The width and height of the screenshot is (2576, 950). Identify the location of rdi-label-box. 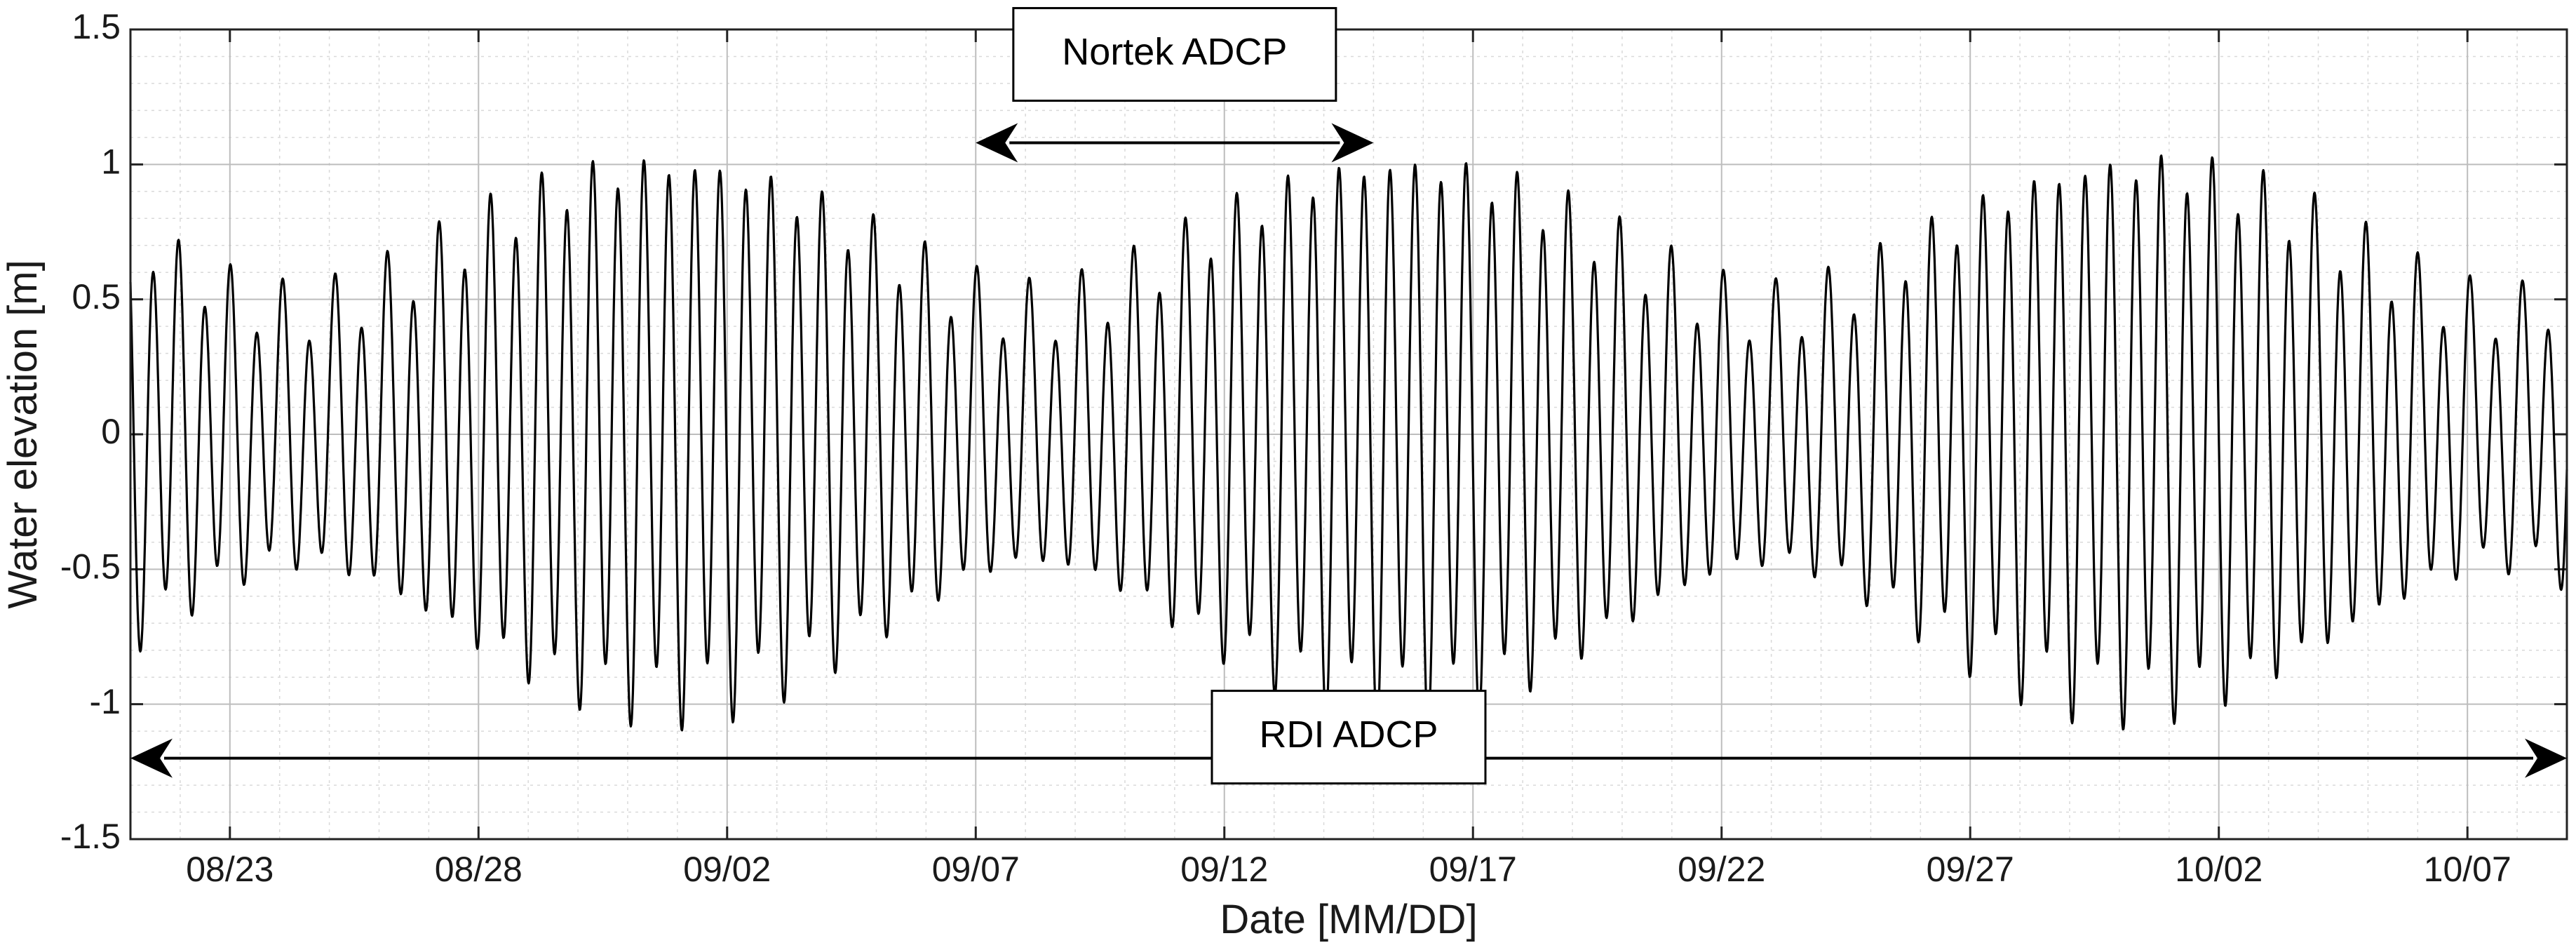
(1349, 737).